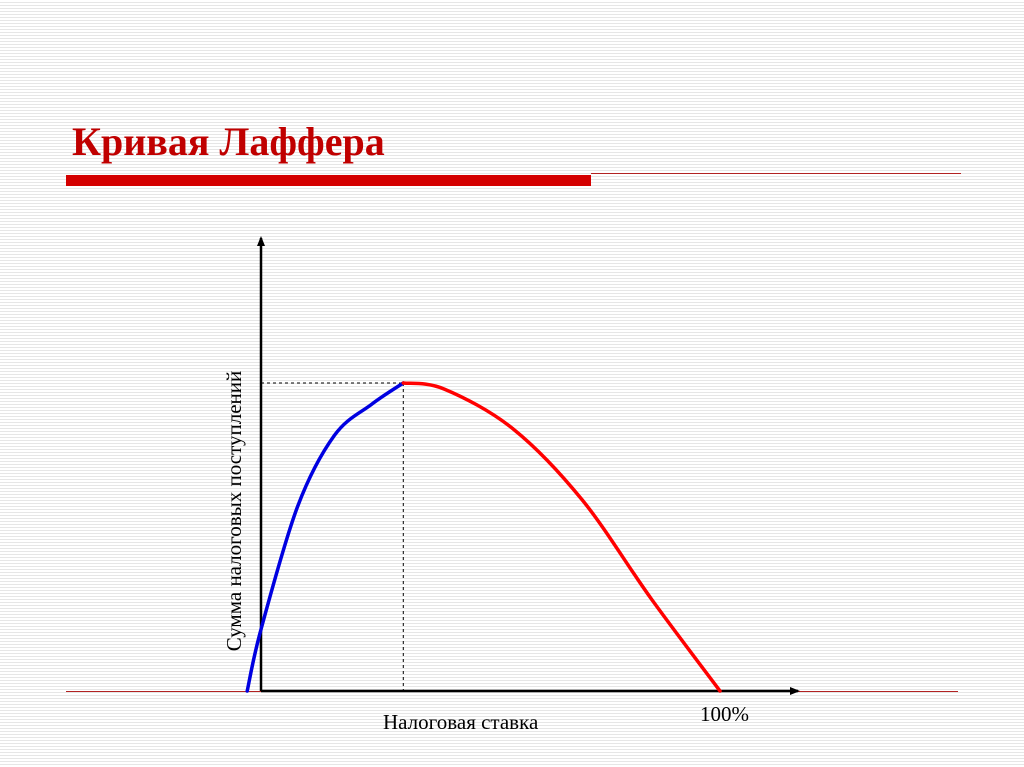  Describe the element at coordinates (724, 714) in the screenshot. I see `x-axis-end-label: 100%` at that location.